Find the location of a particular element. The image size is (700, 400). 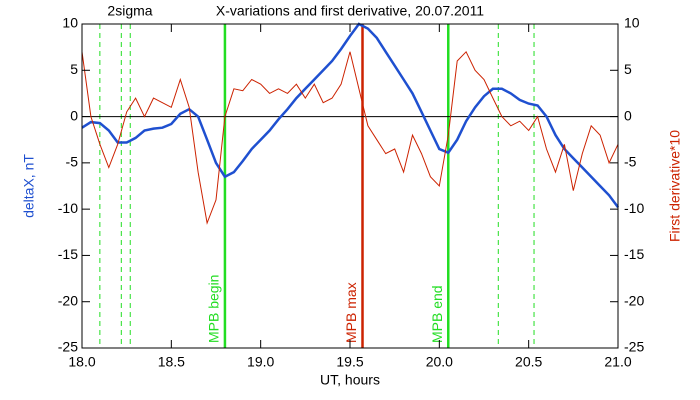

x-tick-label: 19.5 is located at coordinates (349, 362).